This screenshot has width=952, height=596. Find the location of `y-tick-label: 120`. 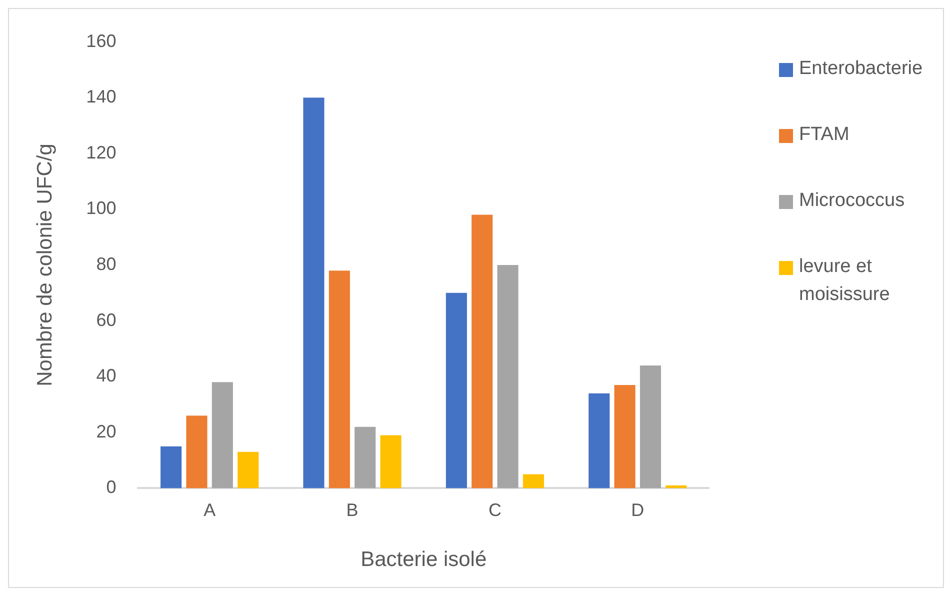

y-tick-label: 120 is located at coordinates (101, 152).